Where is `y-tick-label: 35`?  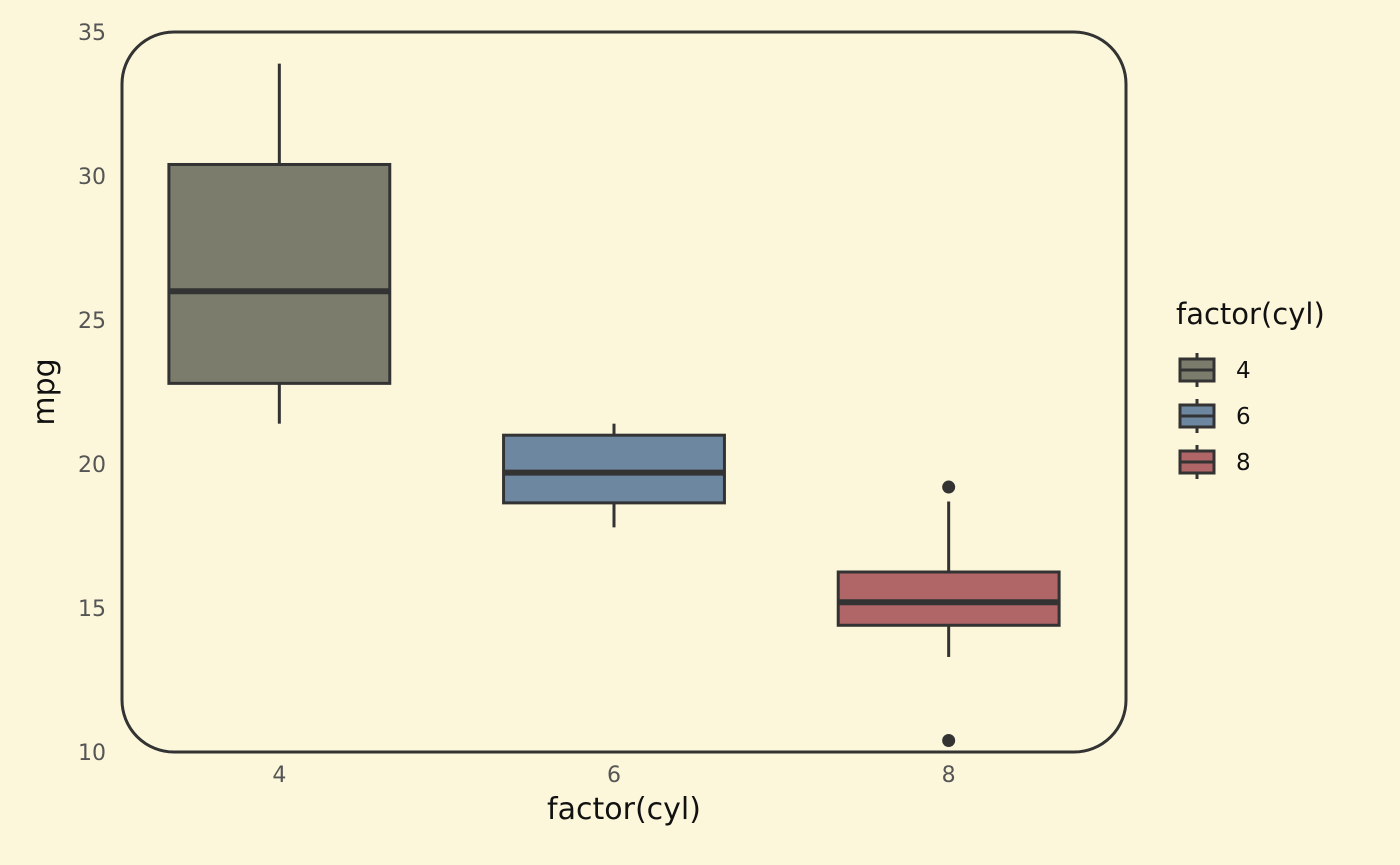
y-tick-label: 35 is located at coordinates (92, 33).